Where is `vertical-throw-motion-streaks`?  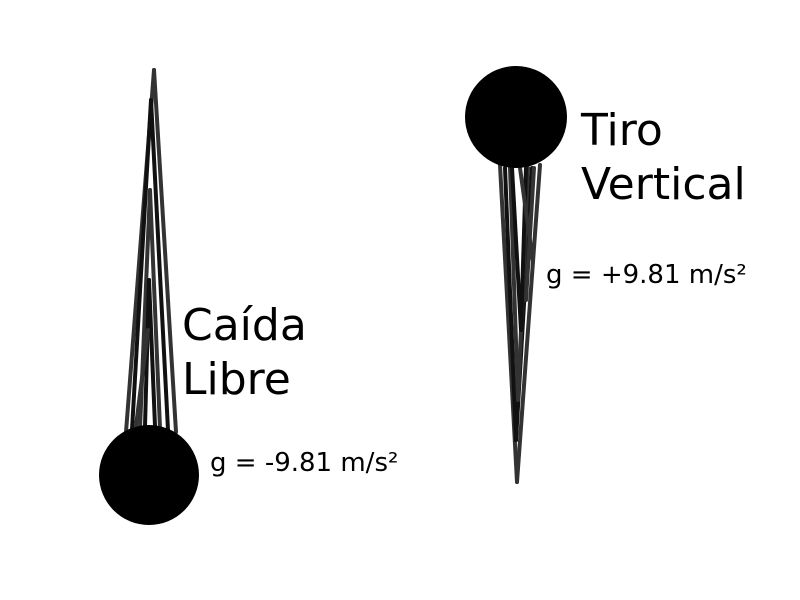
vertical-throw-motion-streaks is located at coordinates (520, 323).